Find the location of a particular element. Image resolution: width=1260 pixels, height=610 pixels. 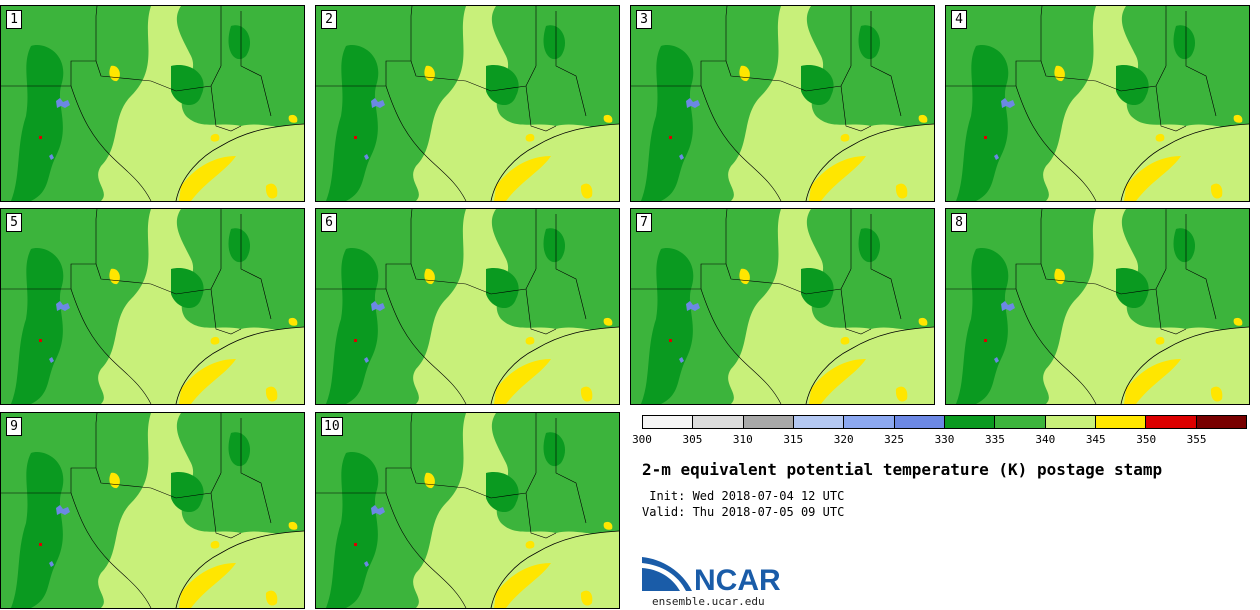

map-stamp-5: 5 is located at coordinates (152, 306).